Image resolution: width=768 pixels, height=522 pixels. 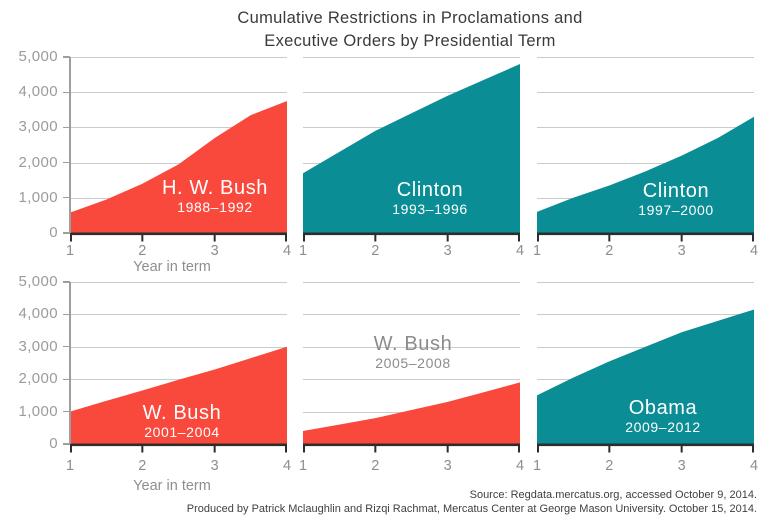 I want to click on area-label: H. W. Bush 1988–1992, so click(x=215, y=196).